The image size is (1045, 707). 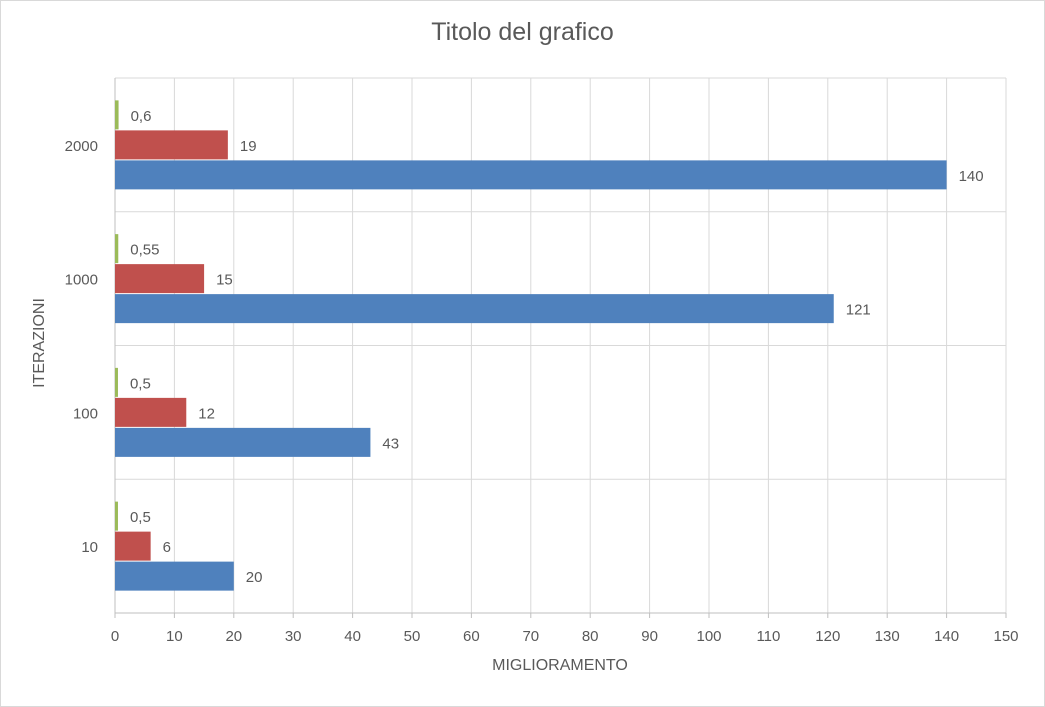 What do you see at coordinates (39, 343) in the screenshot?
I see `y-axis-title: ITERAZIONI` at bounding box center [39, 343].